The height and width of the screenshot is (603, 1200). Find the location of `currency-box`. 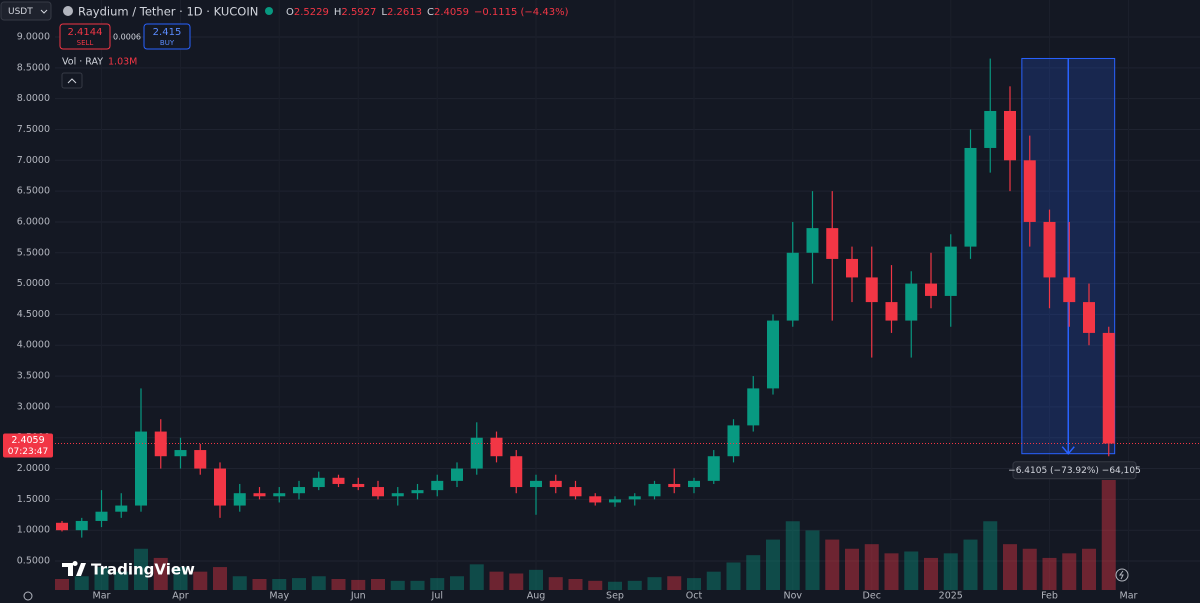

currency-box is located at coordinates (26, 11).